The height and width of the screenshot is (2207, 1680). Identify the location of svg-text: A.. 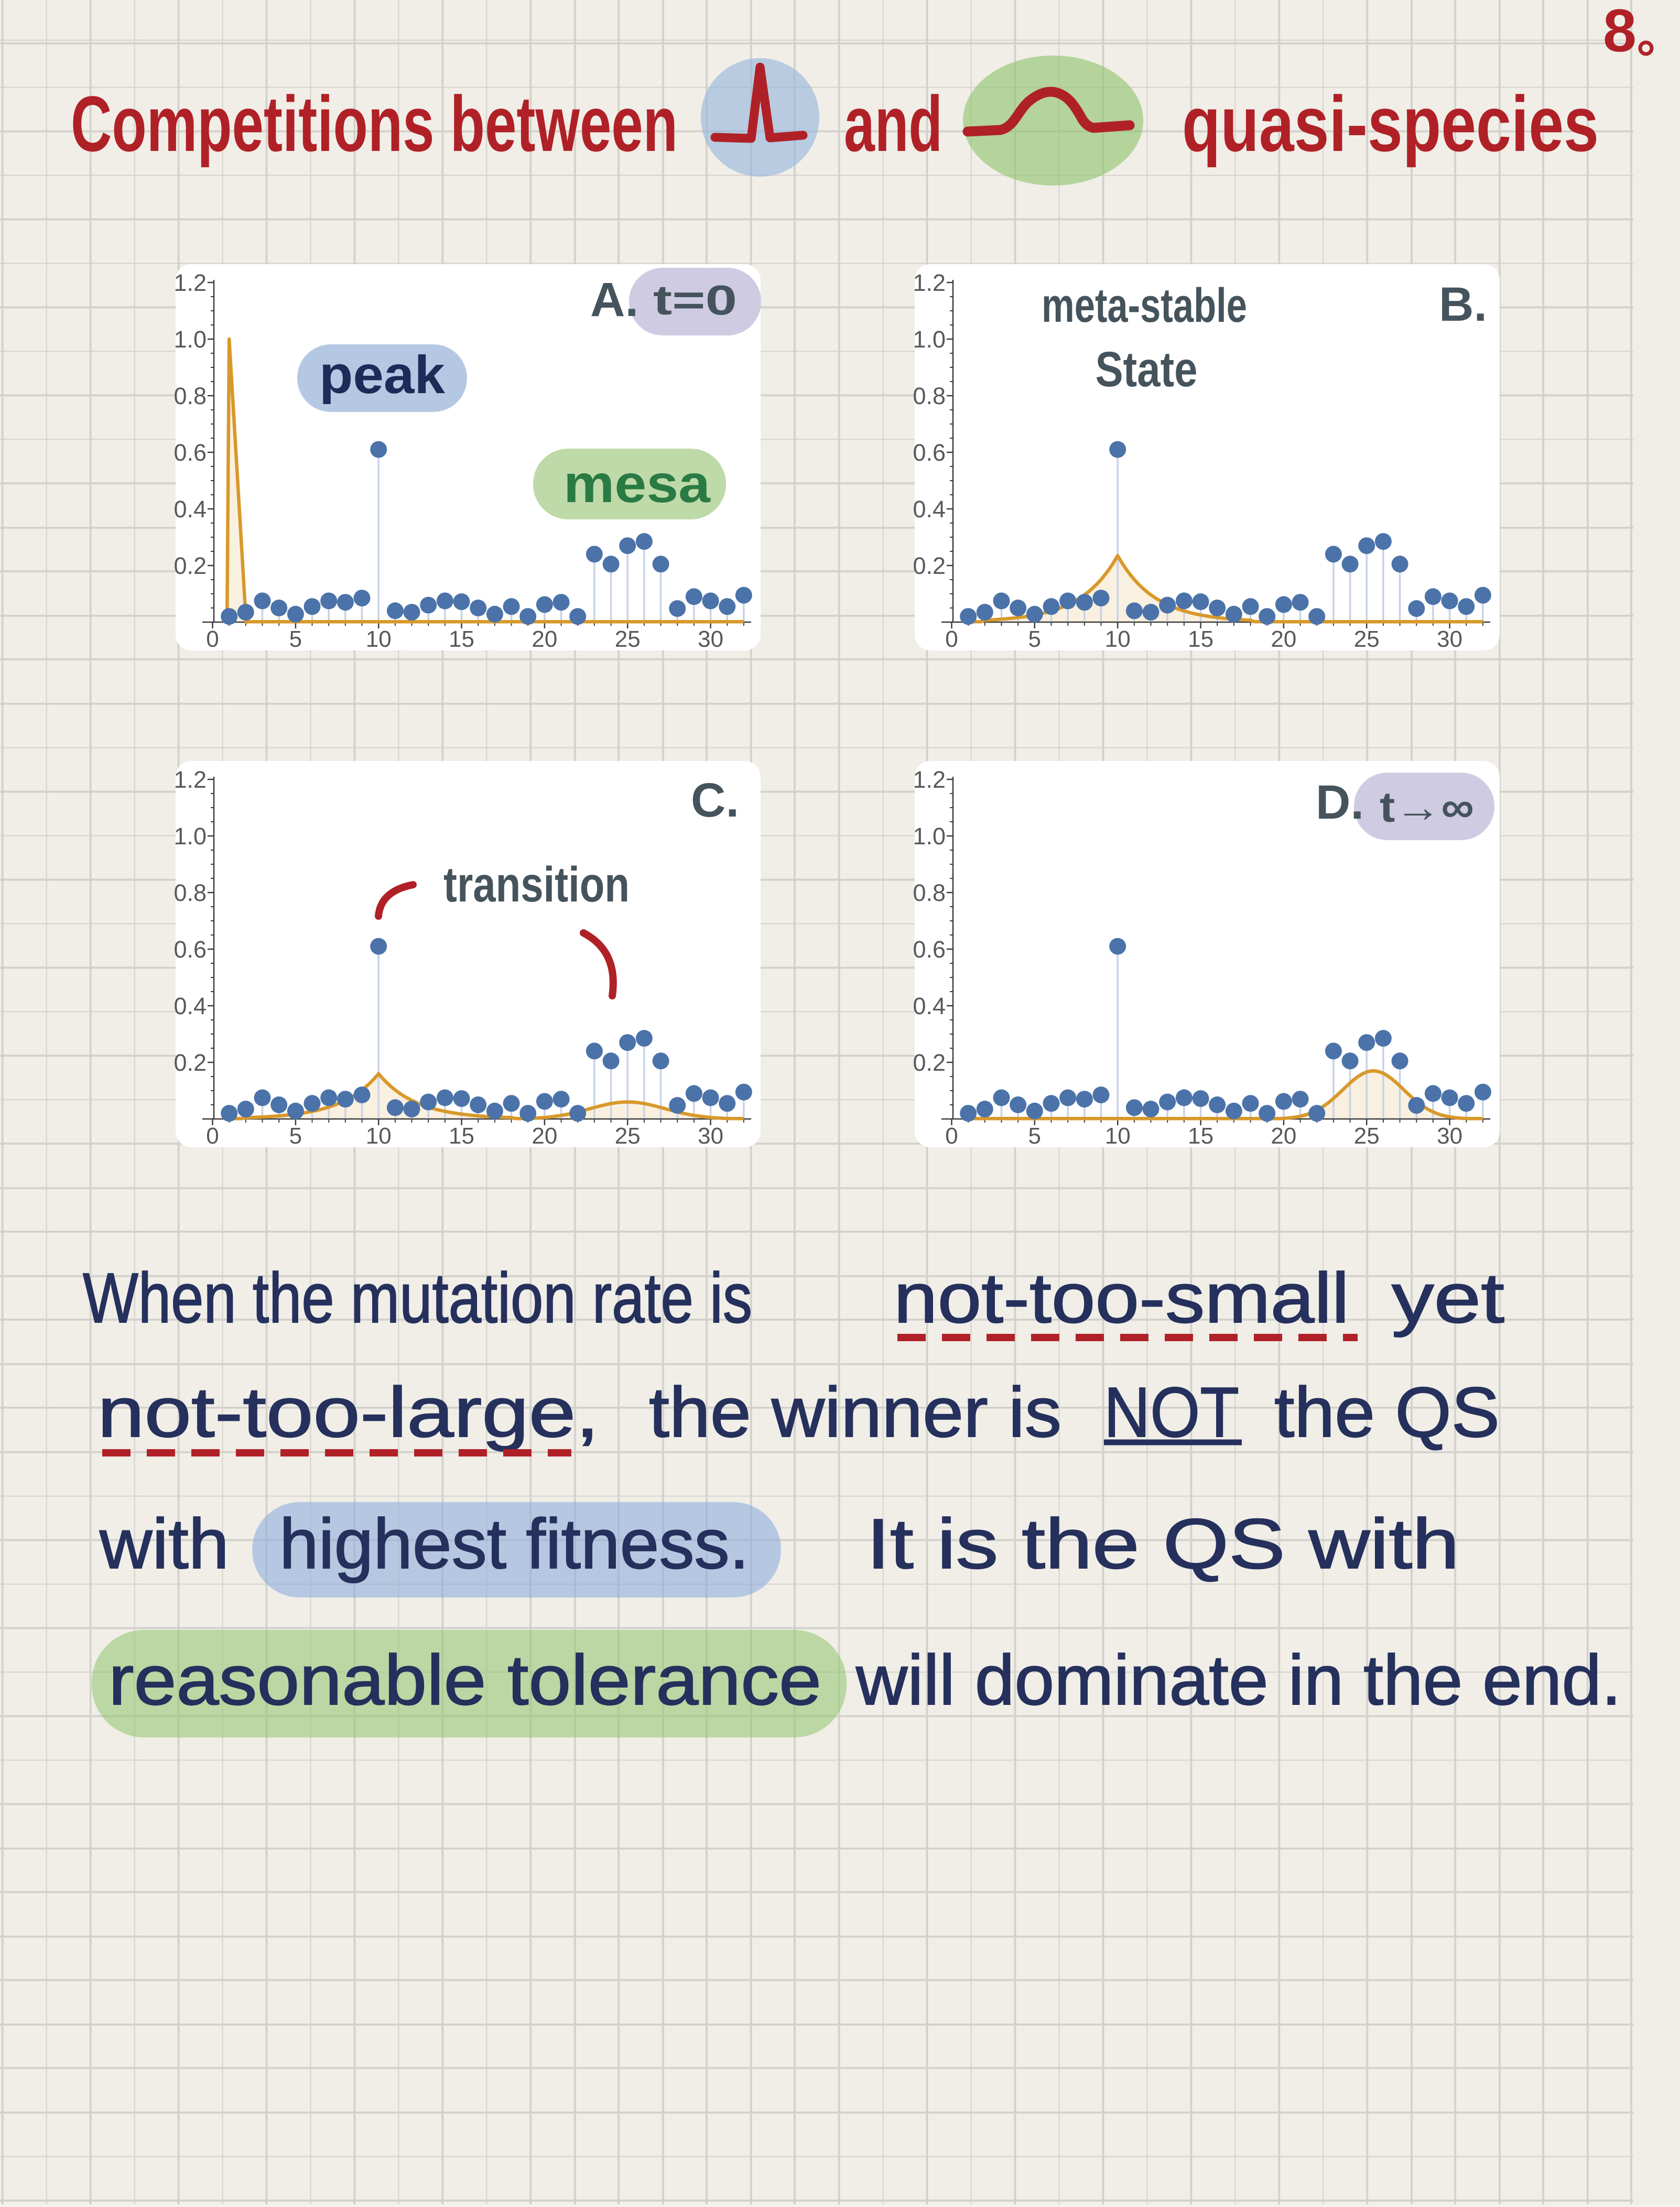
(614, 300).